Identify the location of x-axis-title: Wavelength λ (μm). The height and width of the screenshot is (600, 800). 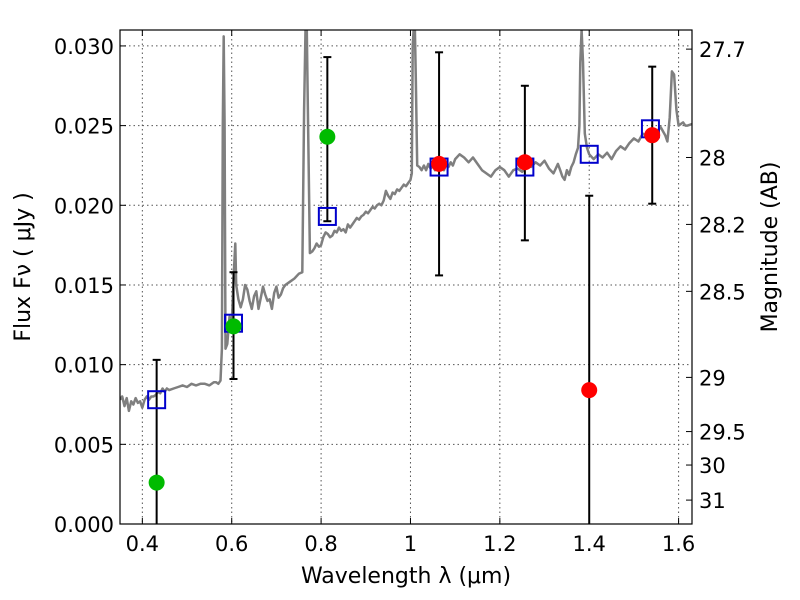
(406, 576).